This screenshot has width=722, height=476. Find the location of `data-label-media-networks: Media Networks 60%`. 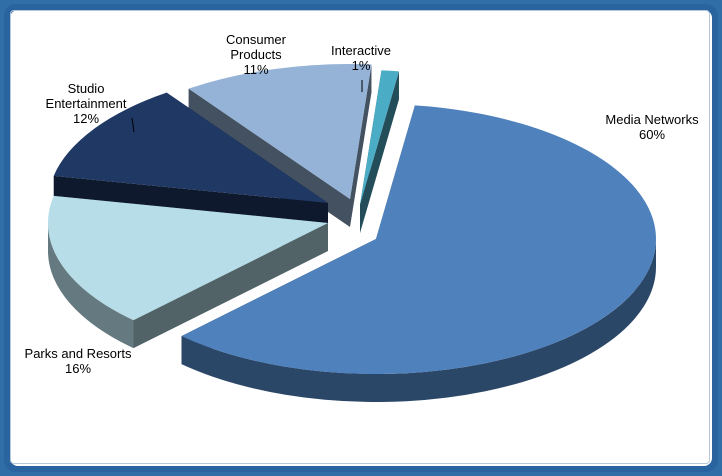

data-label-media-networks: Media Networks 60% is located at coordinates (652, 127).